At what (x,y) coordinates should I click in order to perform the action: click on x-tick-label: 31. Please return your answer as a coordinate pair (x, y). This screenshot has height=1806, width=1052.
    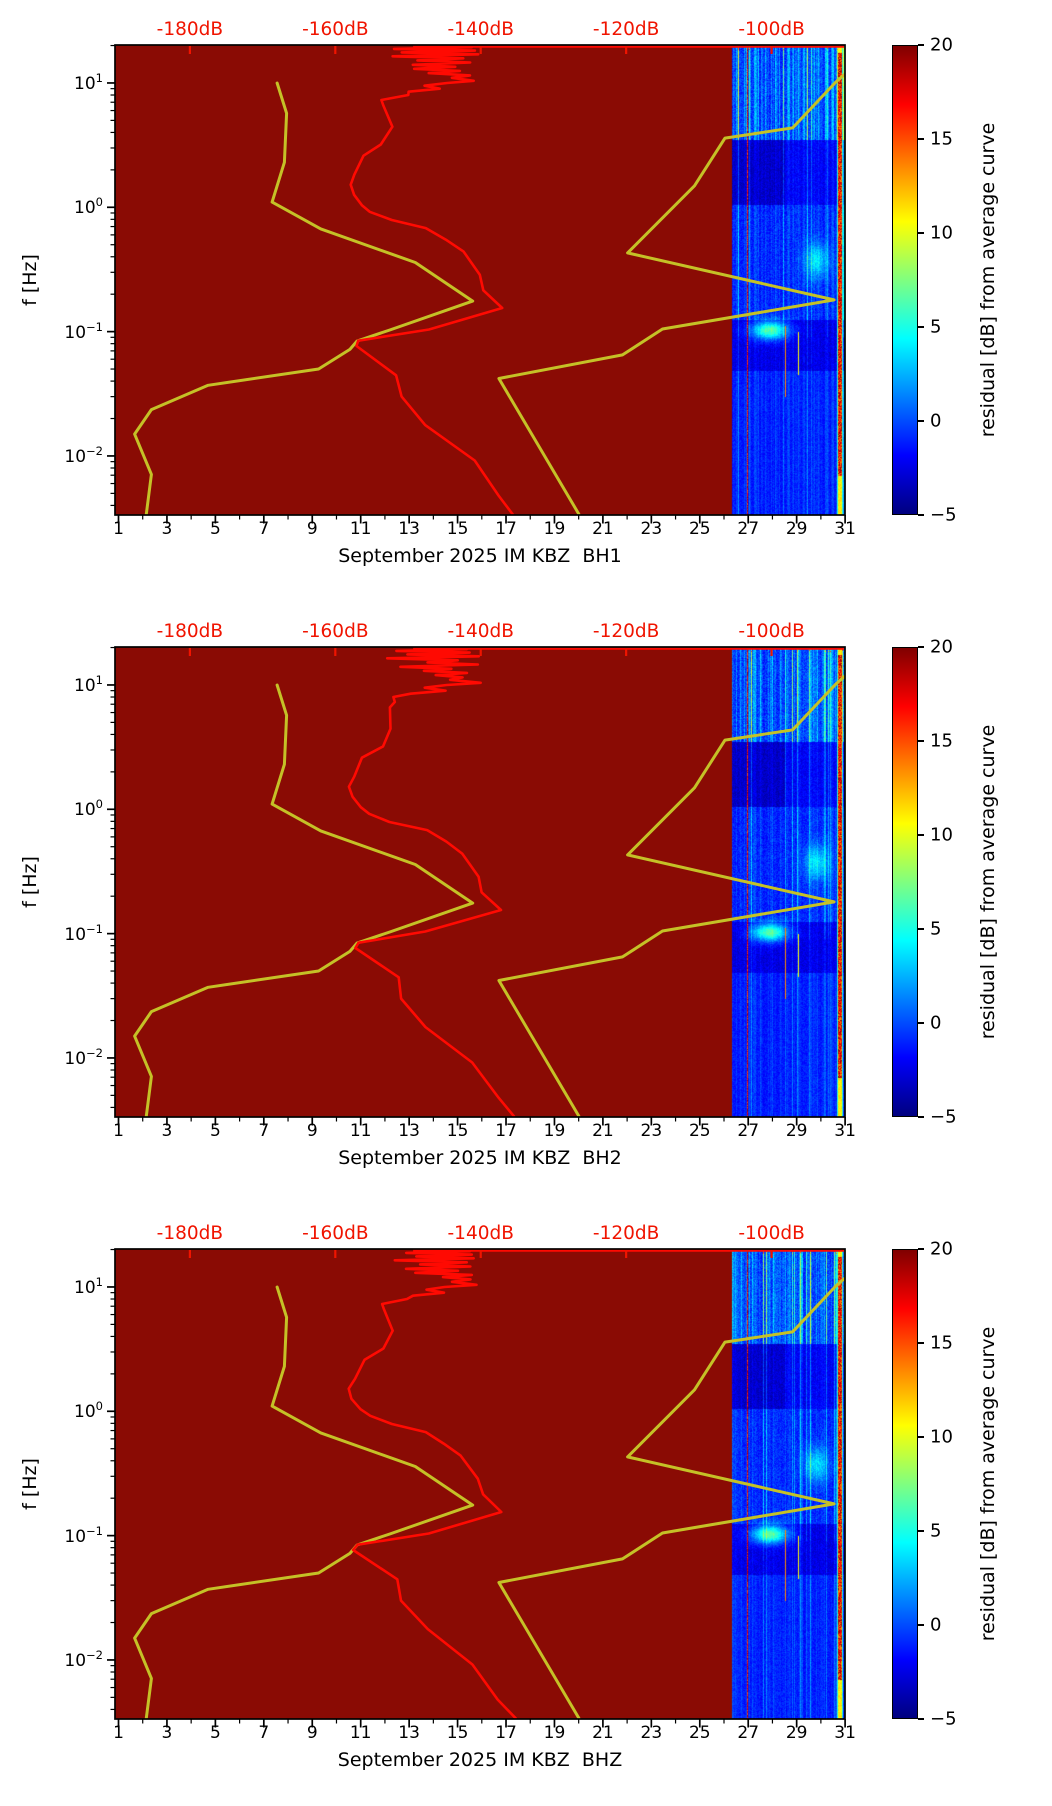
    Looking at the image, I should click on (845, 529).